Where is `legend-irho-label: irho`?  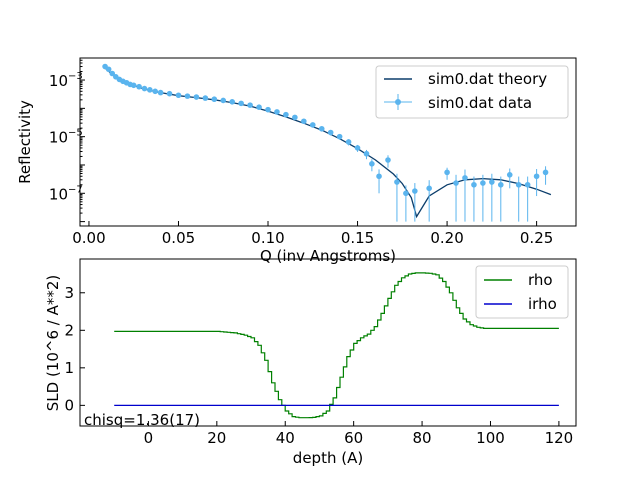 legend-irho-label: irho is located at coordinates (542, 304).